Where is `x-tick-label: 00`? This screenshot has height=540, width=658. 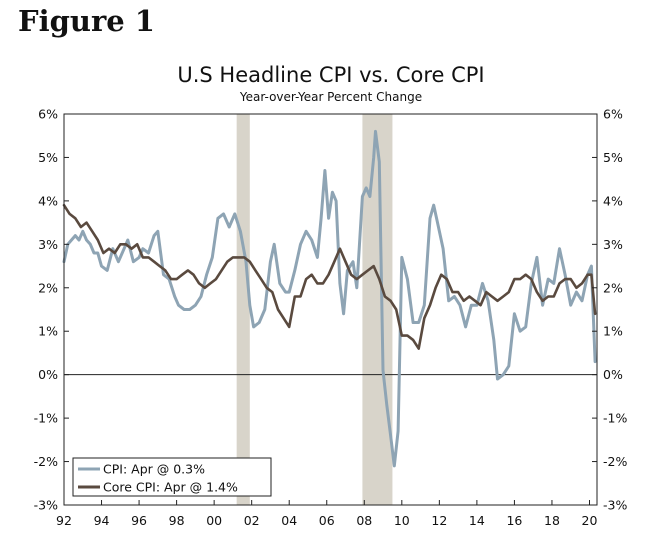 x-tick-label: 00 is located at coordinates (214, 520).